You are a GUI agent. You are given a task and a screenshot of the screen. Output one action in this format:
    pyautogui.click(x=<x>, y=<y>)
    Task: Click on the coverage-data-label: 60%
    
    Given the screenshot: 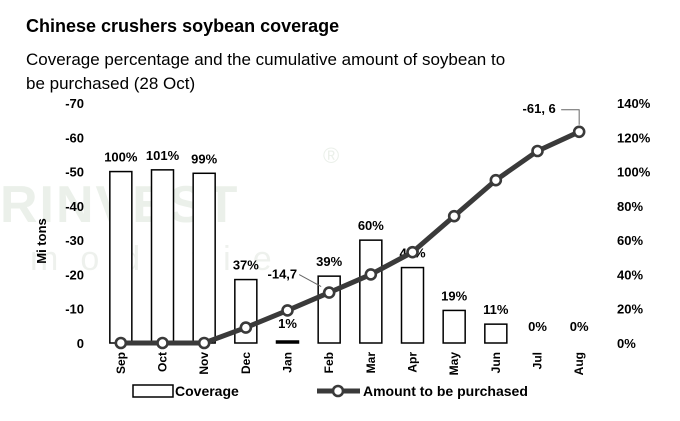 What is the action you would take?
    pyautogui.click(x=371, y=225)
    